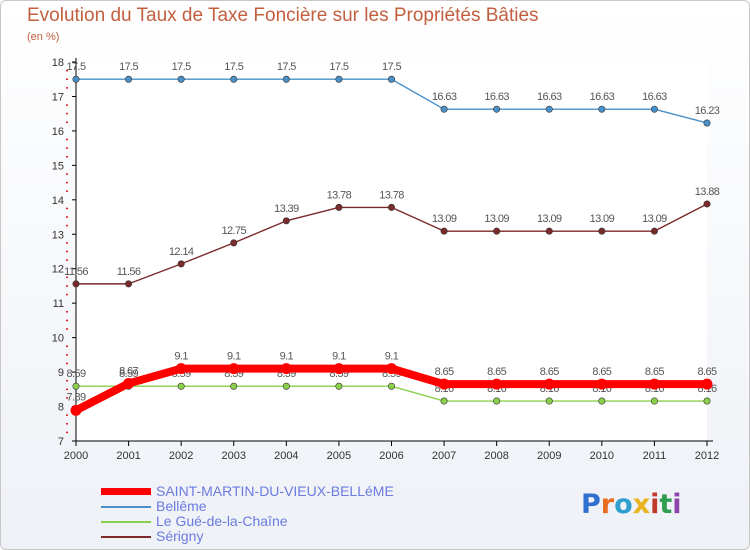 The width and height of the screenshot is (750, 550). Describe the element at coordinates (286, 456) in the screenshot. I see `x-tick-label: 2004` at that location.